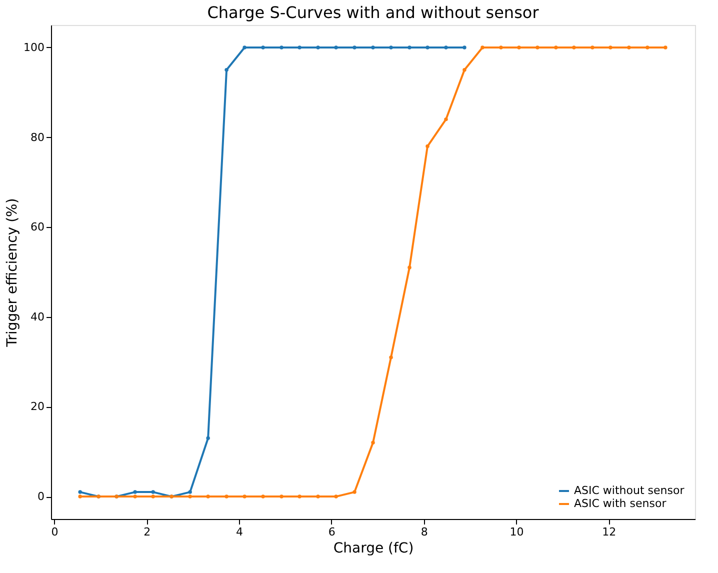 Image resolution: width=718 pixels, height=573 pixels. Describe the element at coordinates (332, 532) in the screenshot. I see `x-tick-label: 6` at that location.